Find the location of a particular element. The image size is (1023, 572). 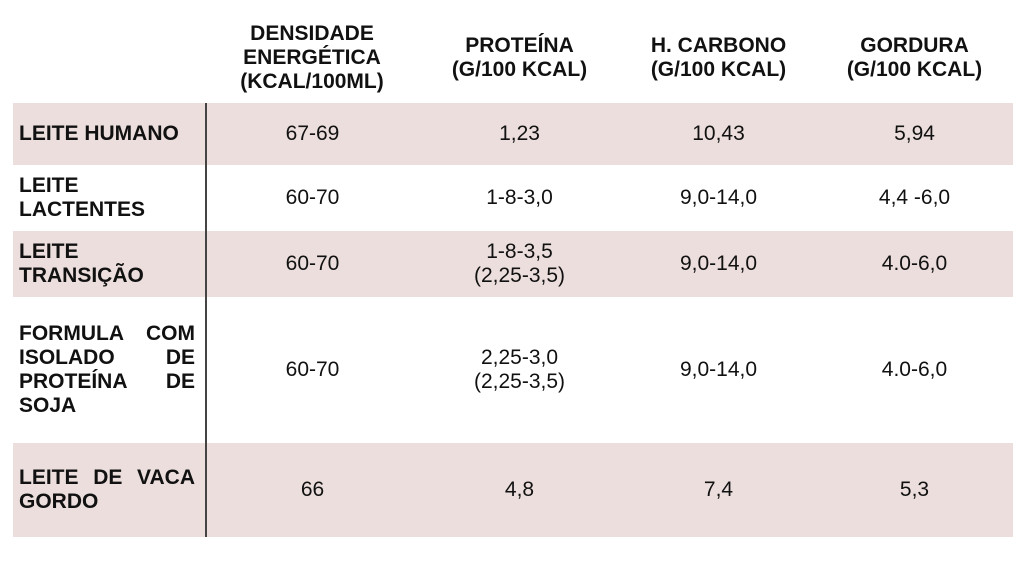

cell-carbohydrate: 10,43 is located at coordinates (718, 134).